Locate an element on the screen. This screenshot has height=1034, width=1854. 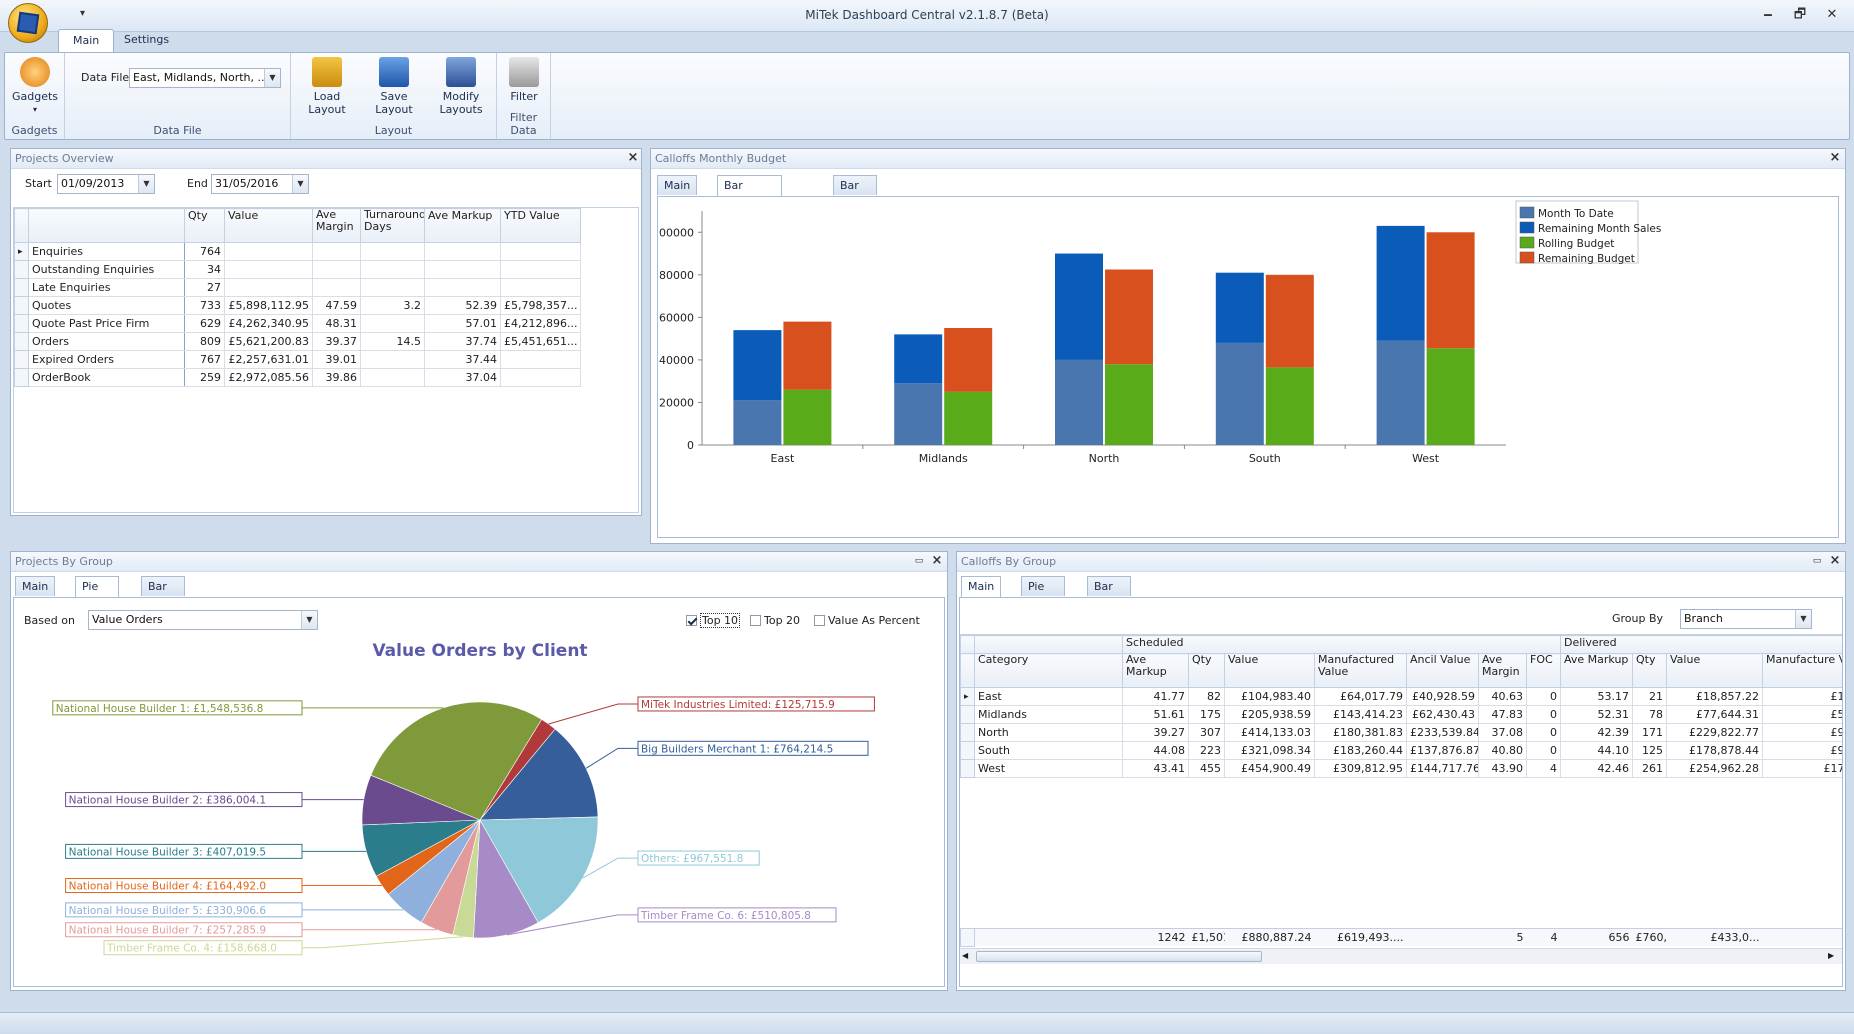
table-cell: £205,938.59 is located at coordinates (1269, 714).